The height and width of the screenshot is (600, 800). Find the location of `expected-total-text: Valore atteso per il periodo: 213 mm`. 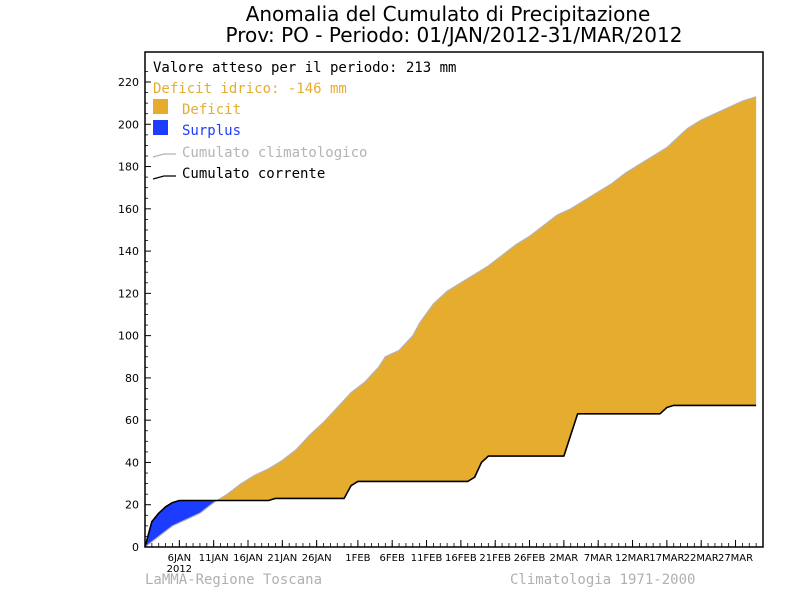

expected-total-text: Valore atteso per il periodo: 213 mm is located at coordinates (304, 68).